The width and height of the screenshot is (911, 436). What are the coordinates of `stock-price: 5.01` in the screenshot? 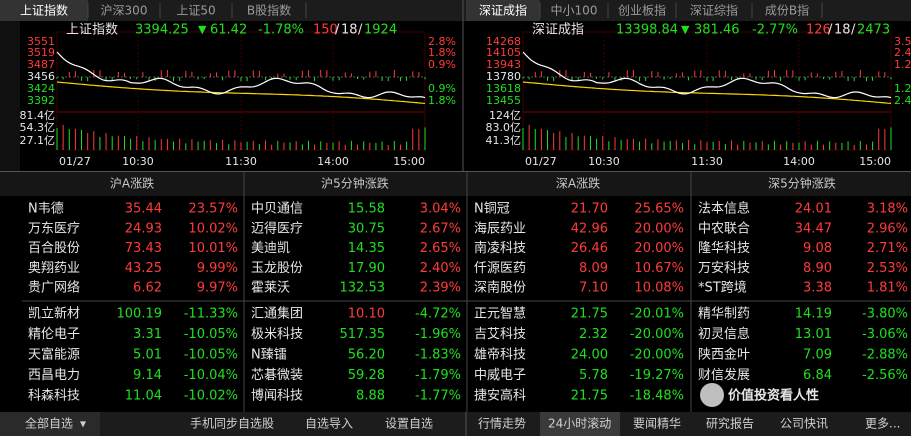 It's located at (147, 355).